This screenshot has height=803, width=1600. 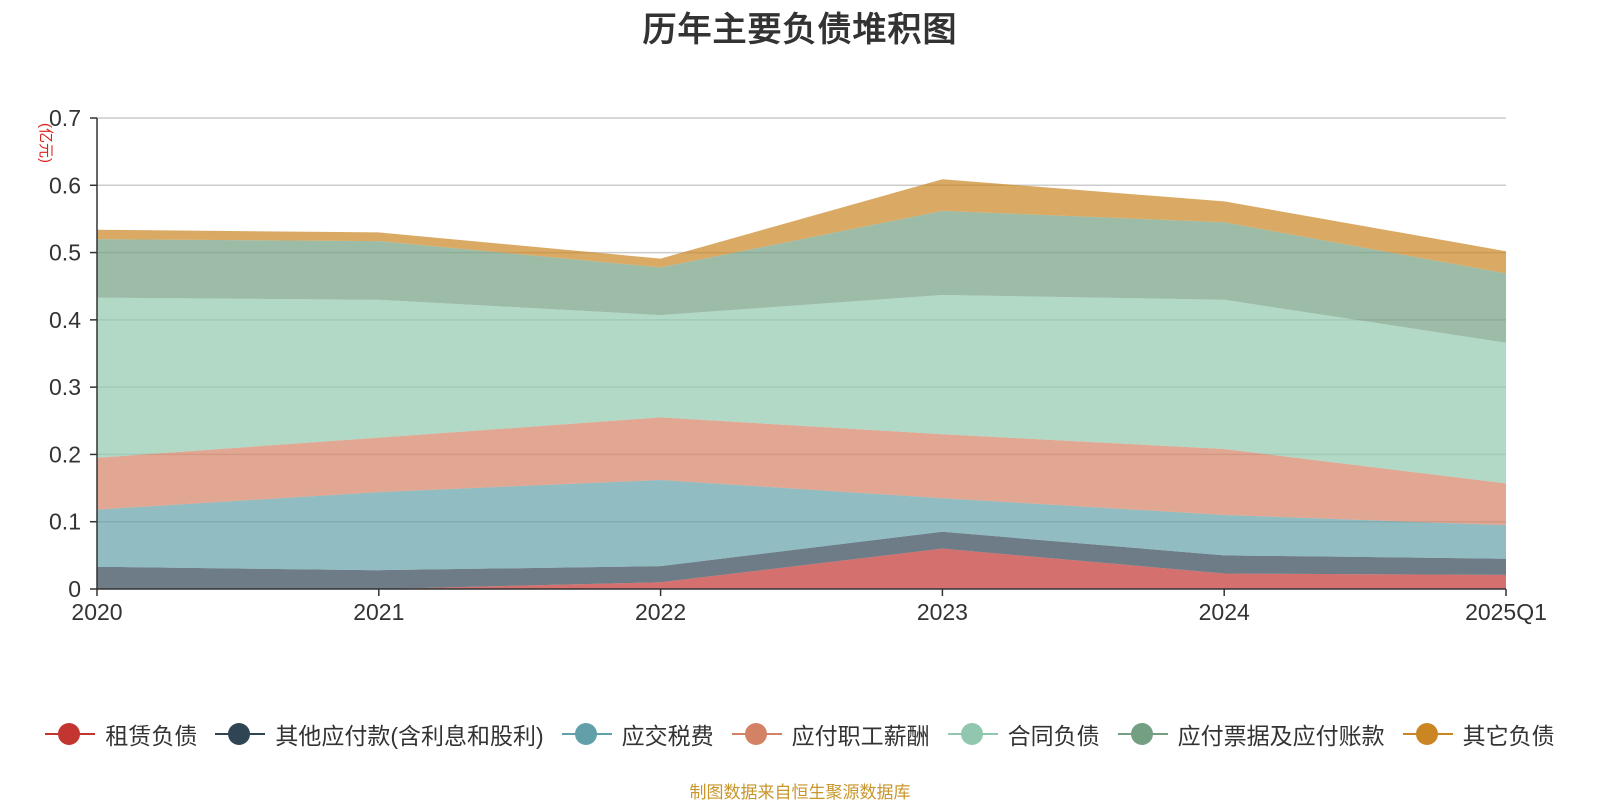 I want to click on y-tick-label: 0.1, so click(x=65, y=522).